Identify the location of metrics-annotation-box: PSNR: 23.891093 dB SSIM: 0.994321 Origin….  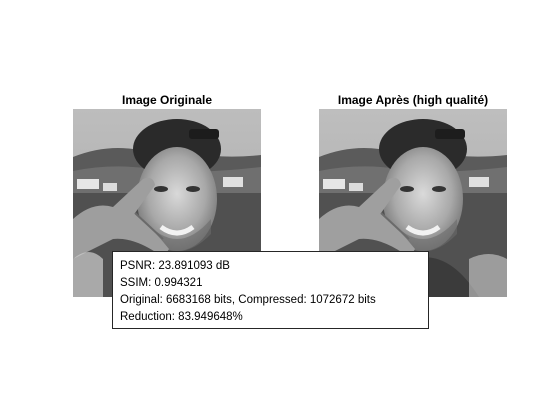
(270, 290).